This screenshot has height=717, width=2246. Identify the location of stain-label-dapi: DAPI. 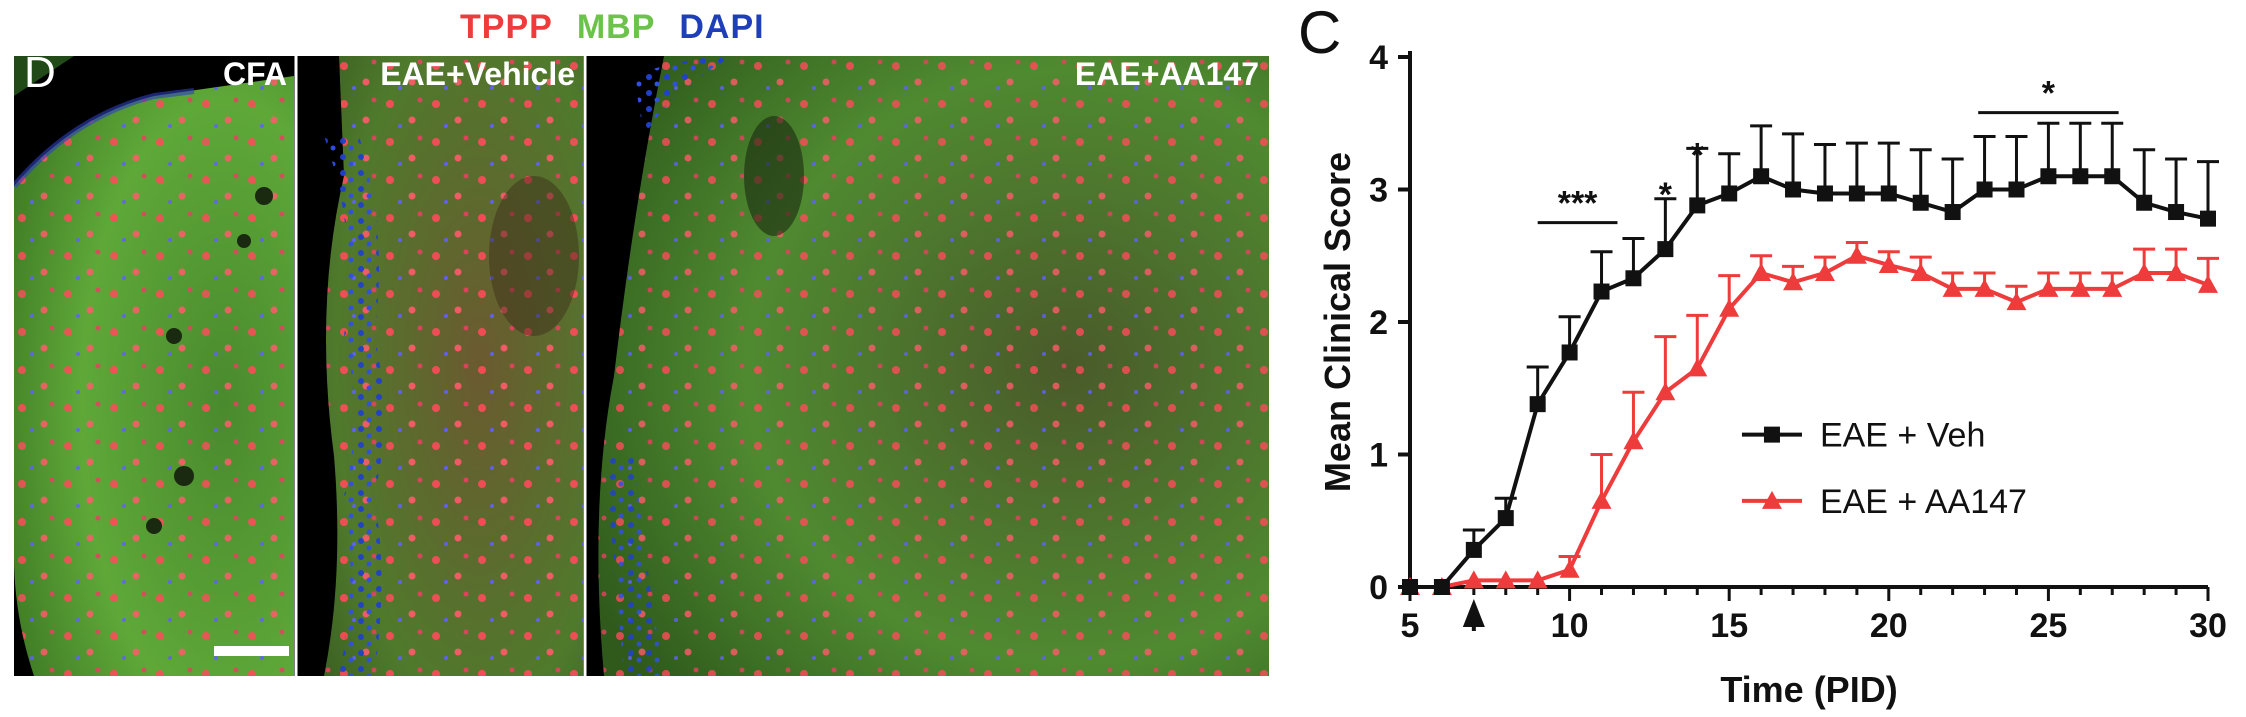
(722, 27).